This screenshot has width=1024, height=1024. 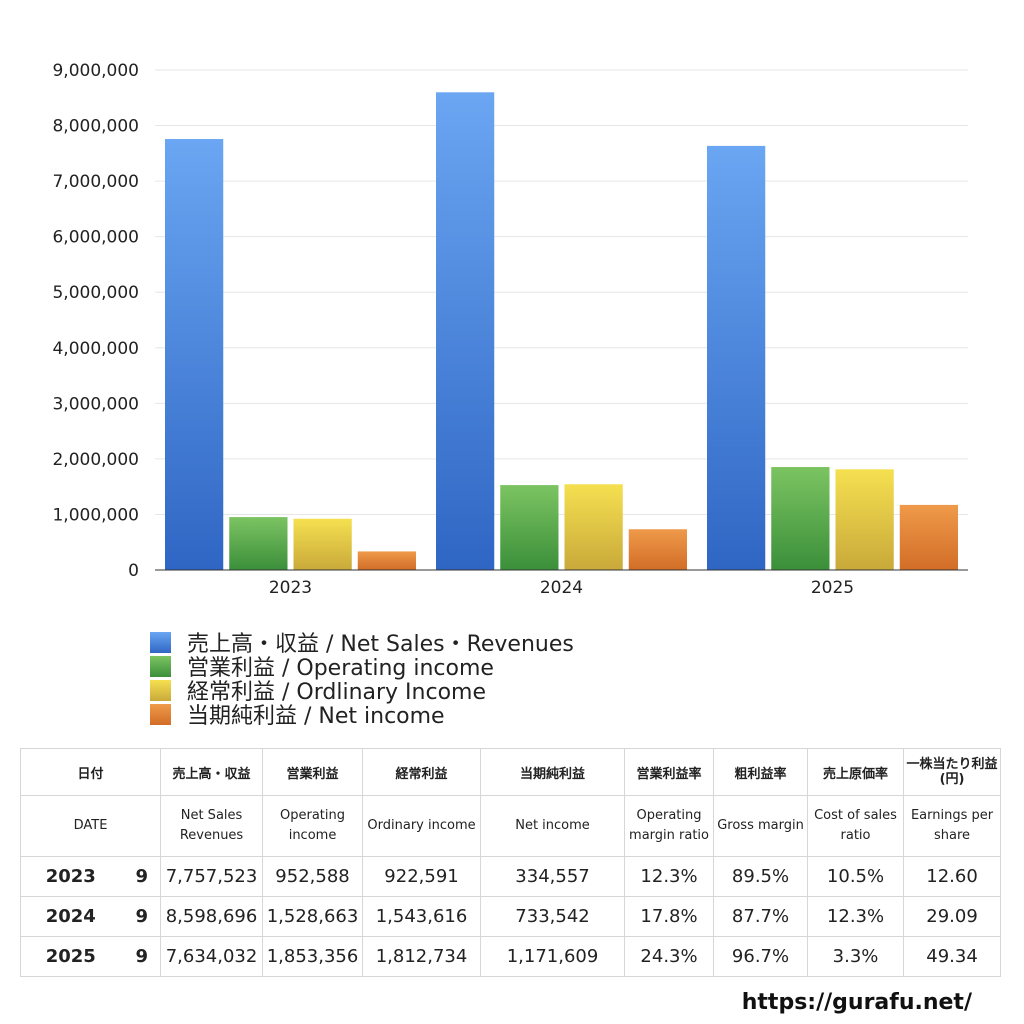 I want to click on row-sales: 8,598,696, so click(x=212, y=916).